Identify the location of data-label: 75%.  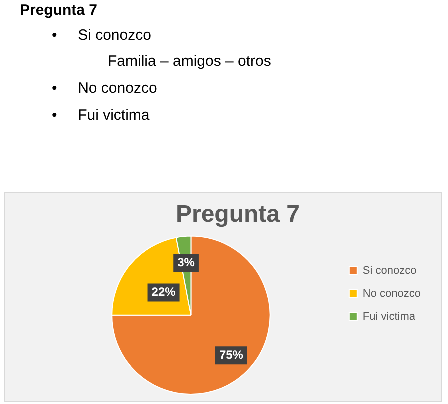
(231, 355).